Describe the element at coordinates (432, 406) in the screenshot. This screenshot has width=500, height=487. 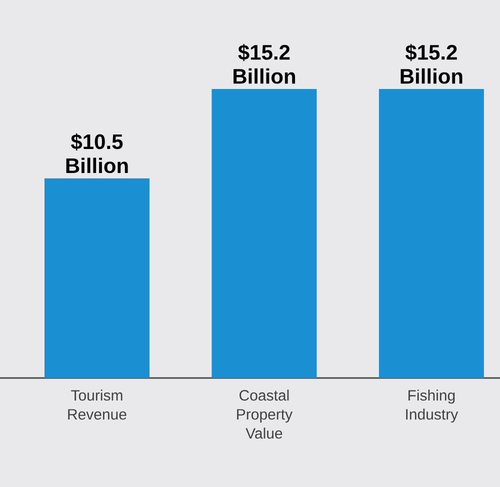
I see `x-tick-label: Fishing Industry` at that location.